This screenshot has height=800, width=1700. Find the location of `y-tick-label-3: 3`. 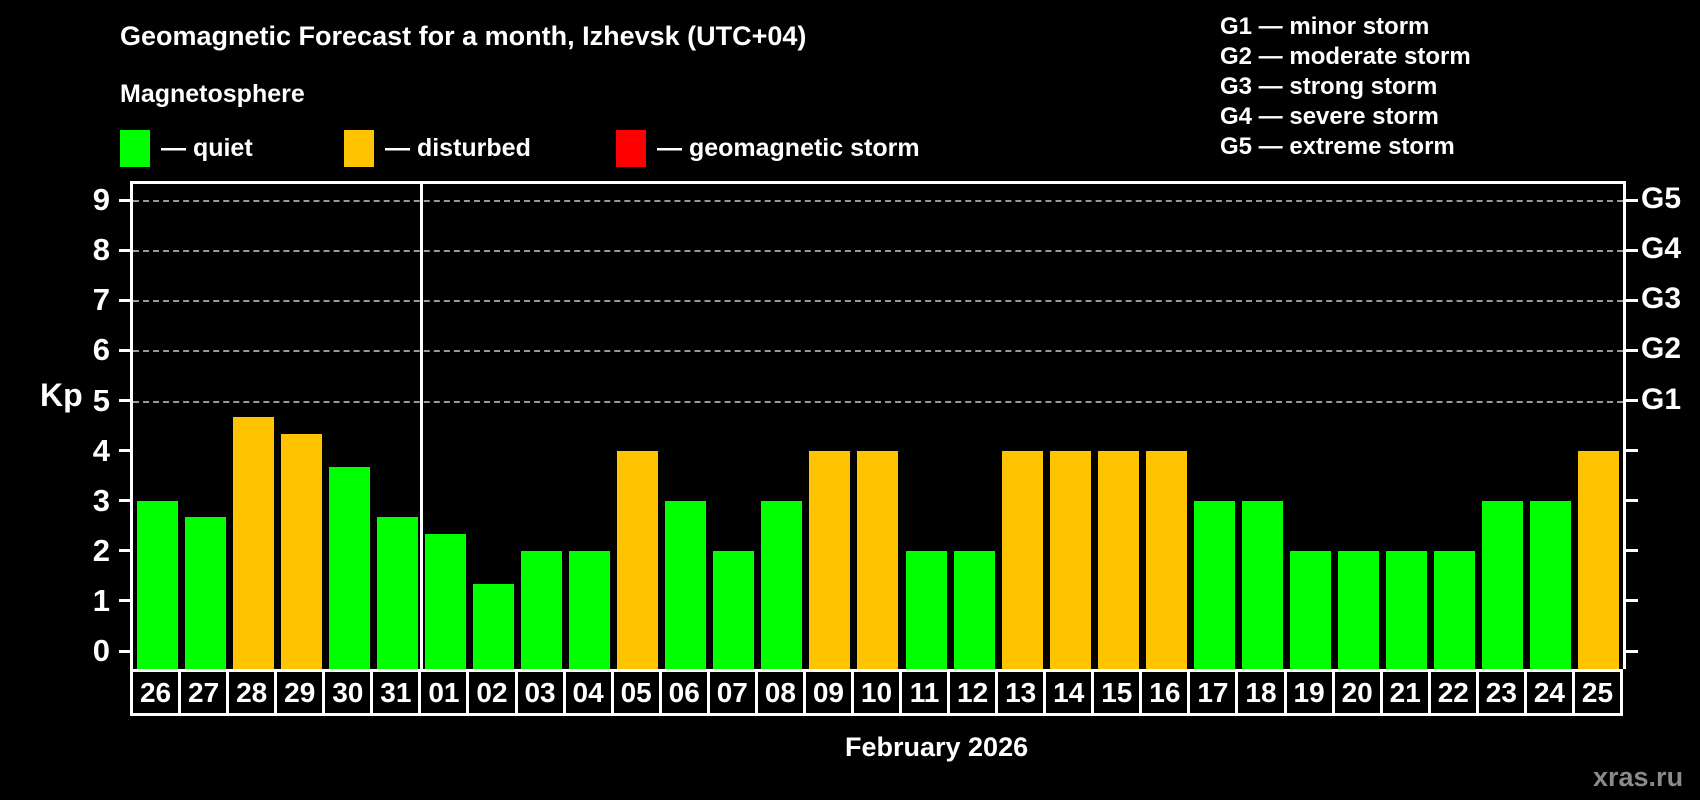

y-tick-label-3: 3 is located at coordinates (101, 500).